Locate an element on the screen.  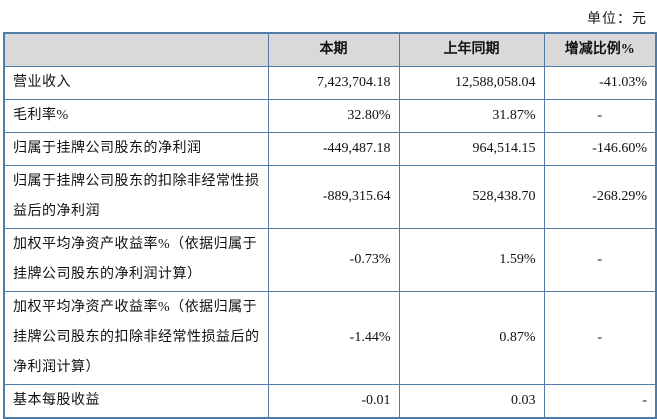
table-row-operating-revenue: 营业收入 7,423,704.18 12,588,058.04 -41.03% is located at coordinates (330, 83).